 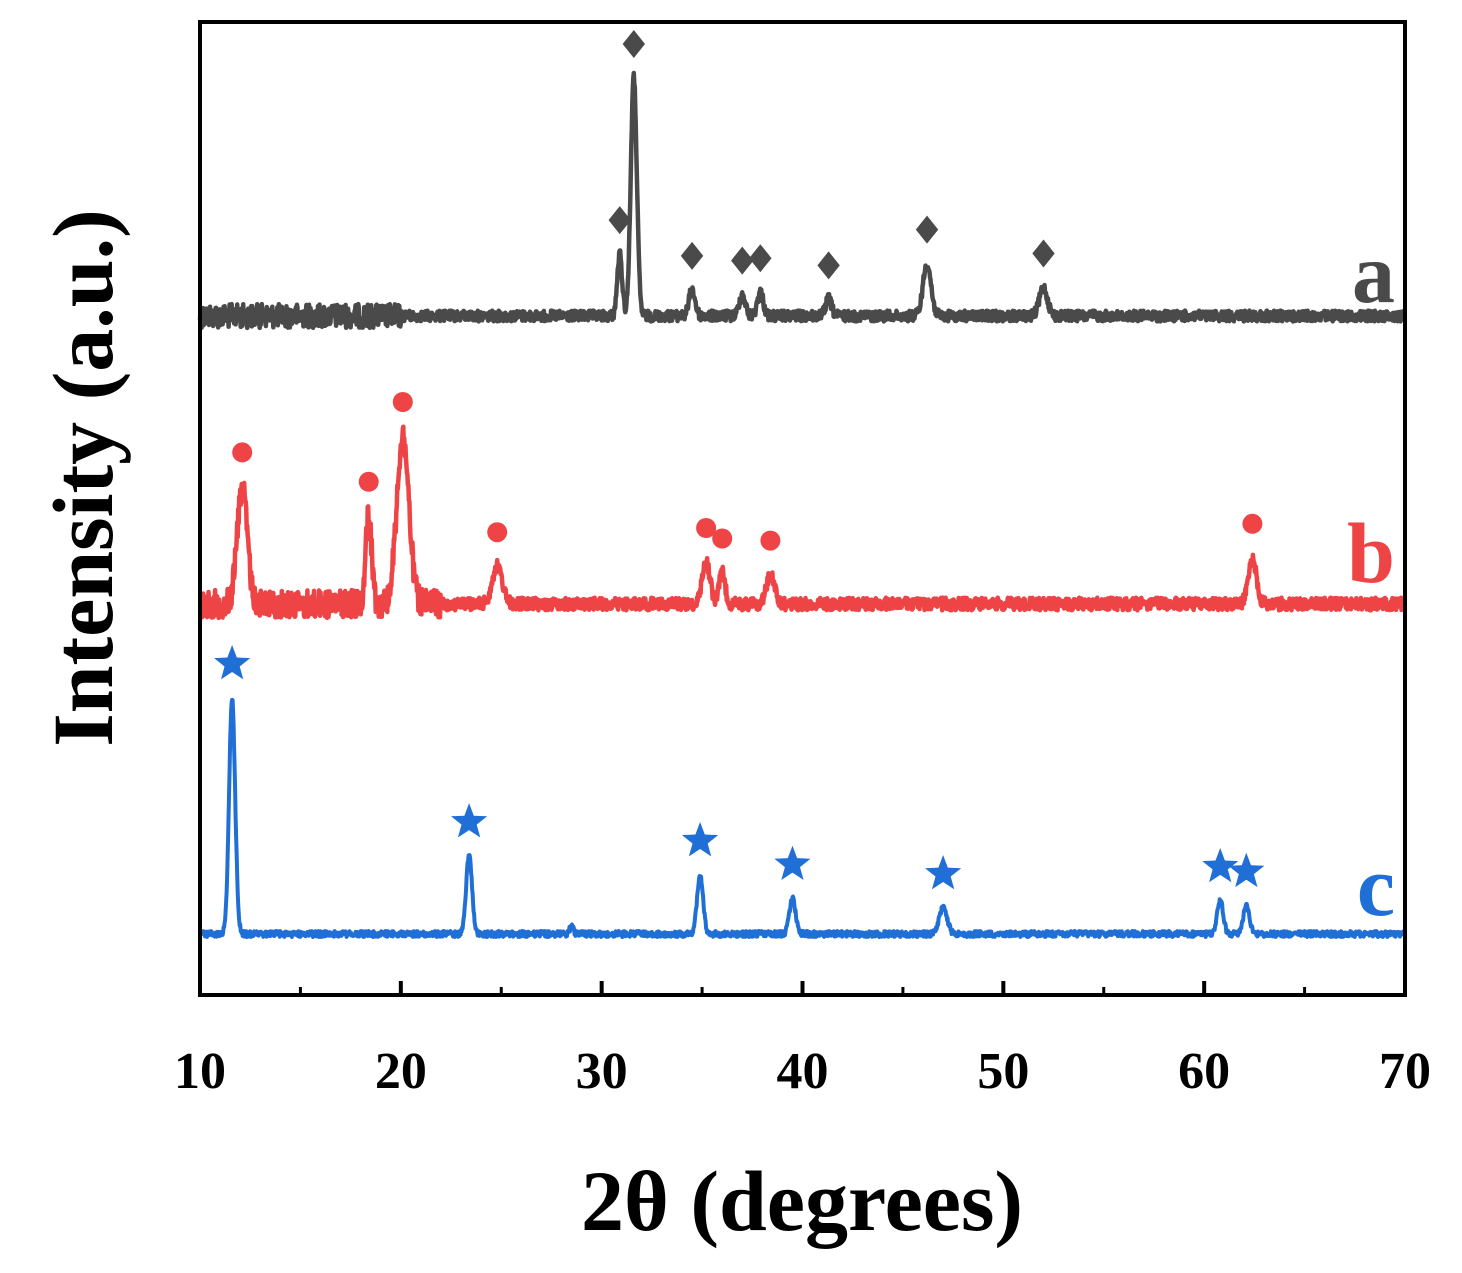 What do you see at coordinates (602, 1071) in the screenshot?
I see `x-tick-label: 30` at bounding box center [602, 1071].